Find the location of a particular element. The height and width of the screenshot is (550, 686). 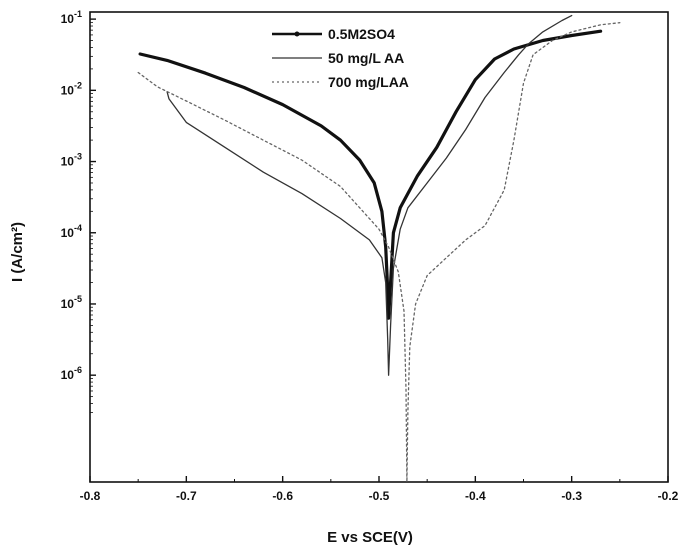

y-tick-label: 10⁻² is located at coordinates (71, 88).